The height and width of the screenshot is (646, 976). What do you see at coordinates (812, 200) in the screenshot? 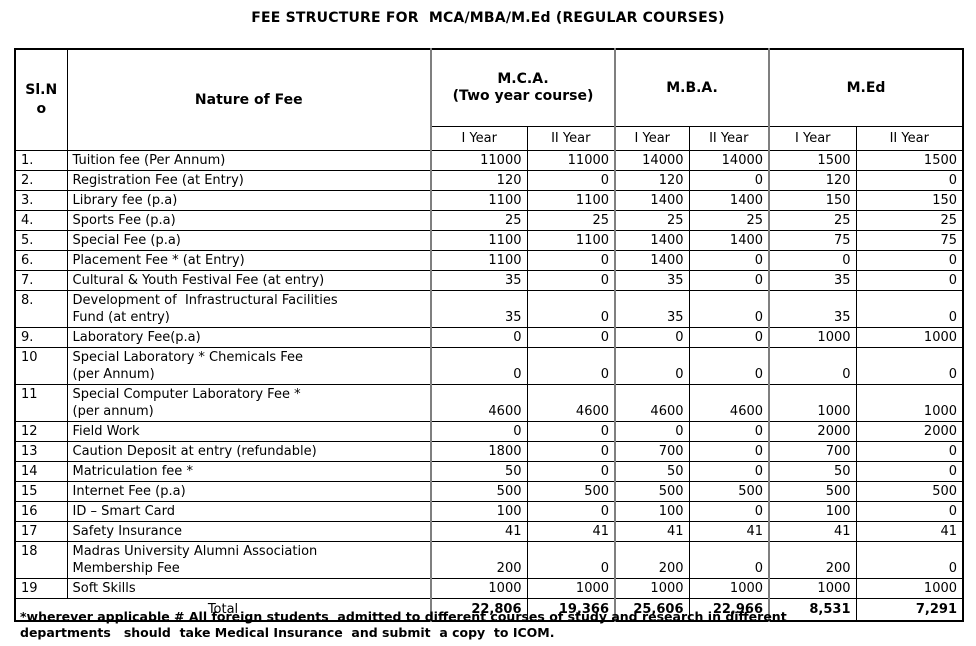
I see `fee-value-cell: 150` at bounding box center [812, 200].